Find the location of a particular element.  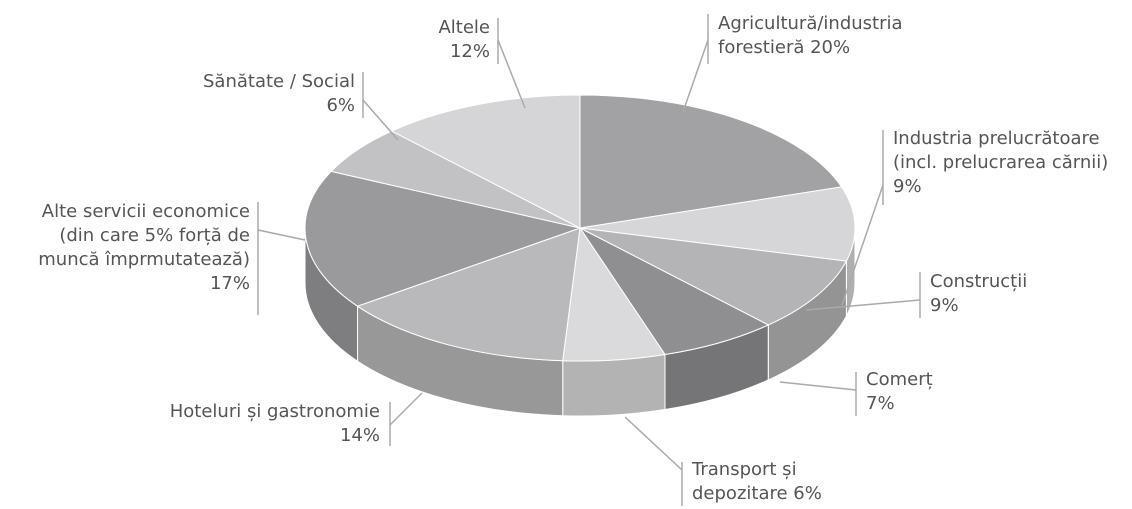

category-label: Hoteluri și gastronomie is located at coordinates (274, 411).